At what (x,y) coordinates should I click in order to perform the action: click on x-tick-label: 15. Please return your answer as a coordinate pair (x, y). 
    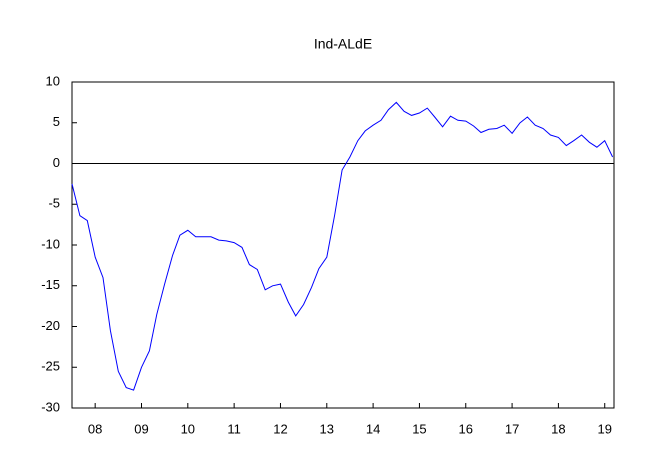
    Looking at the image, I should click on (419, 428).